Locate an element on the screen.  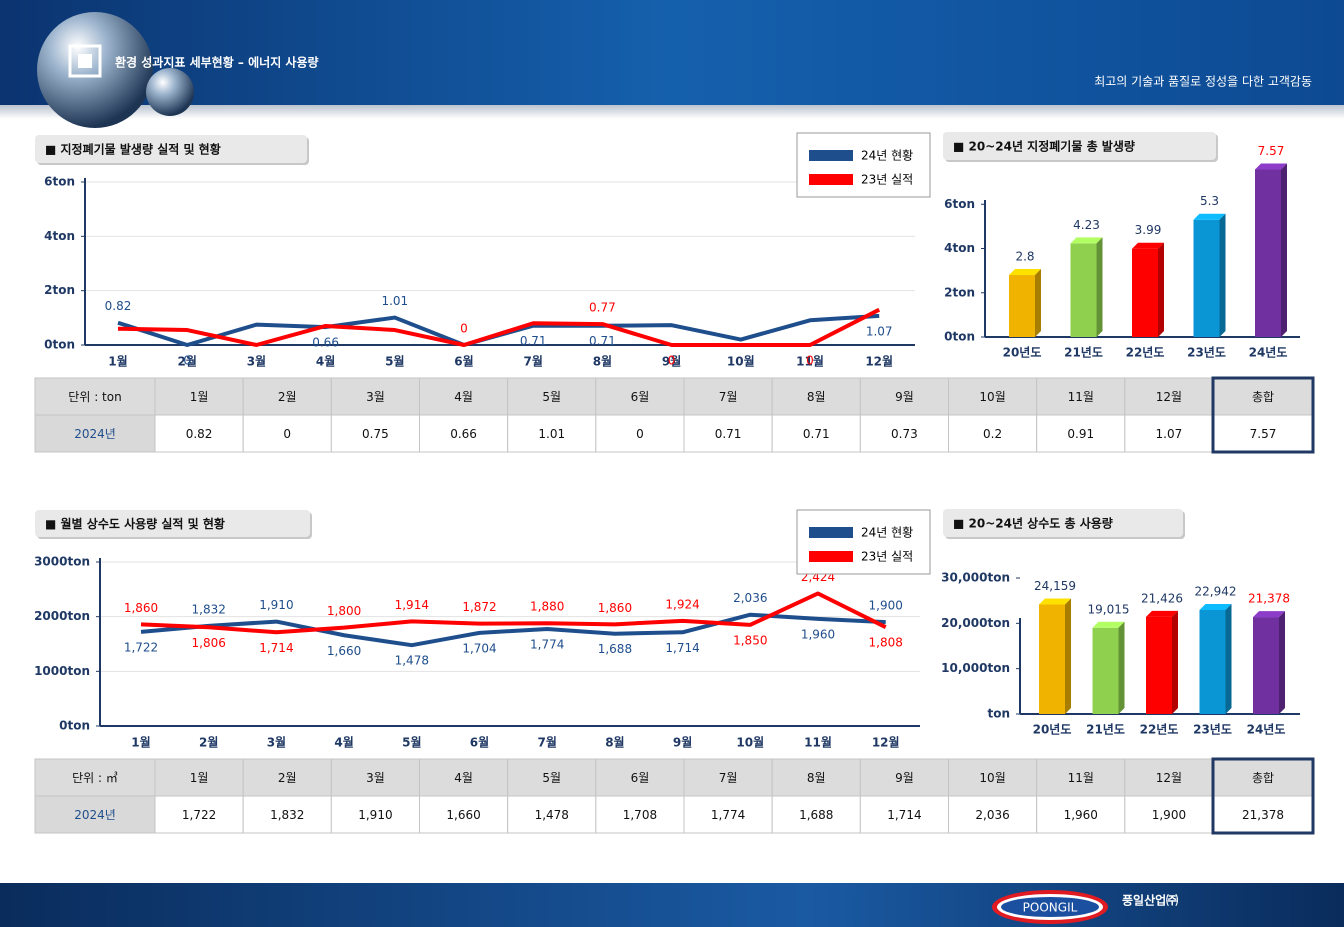
data-label: 22,942 is located at coordinates (1216, 591).